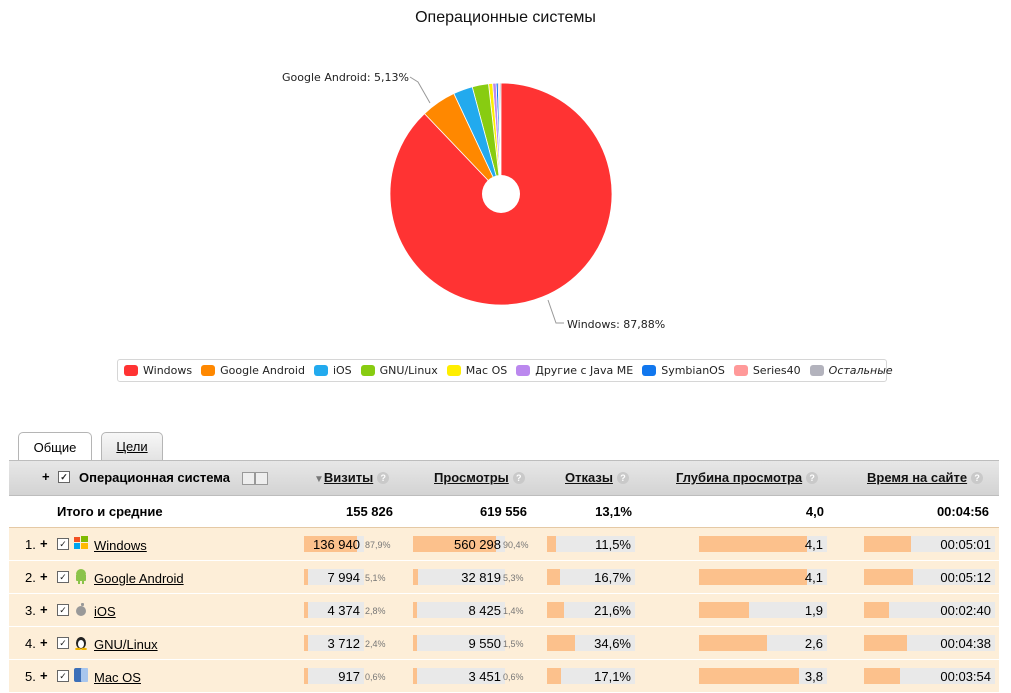 This screenshot has height=693, width=1011. I want to click on os-name-link: GNU/Linux, so click(126, 644).